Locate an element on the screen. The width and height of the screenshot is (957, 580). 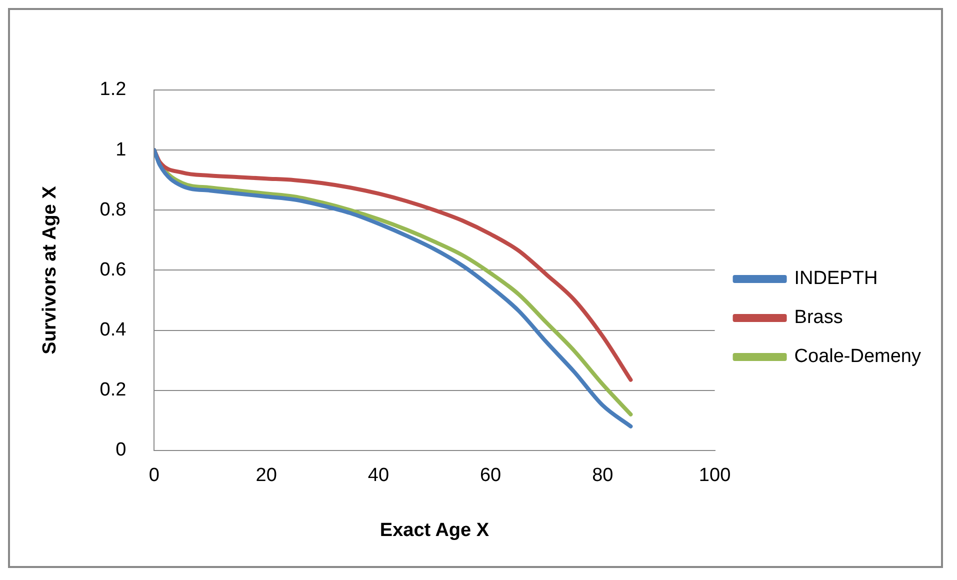
y-tick-label: 0.6 is located at coordinates (113, 269).